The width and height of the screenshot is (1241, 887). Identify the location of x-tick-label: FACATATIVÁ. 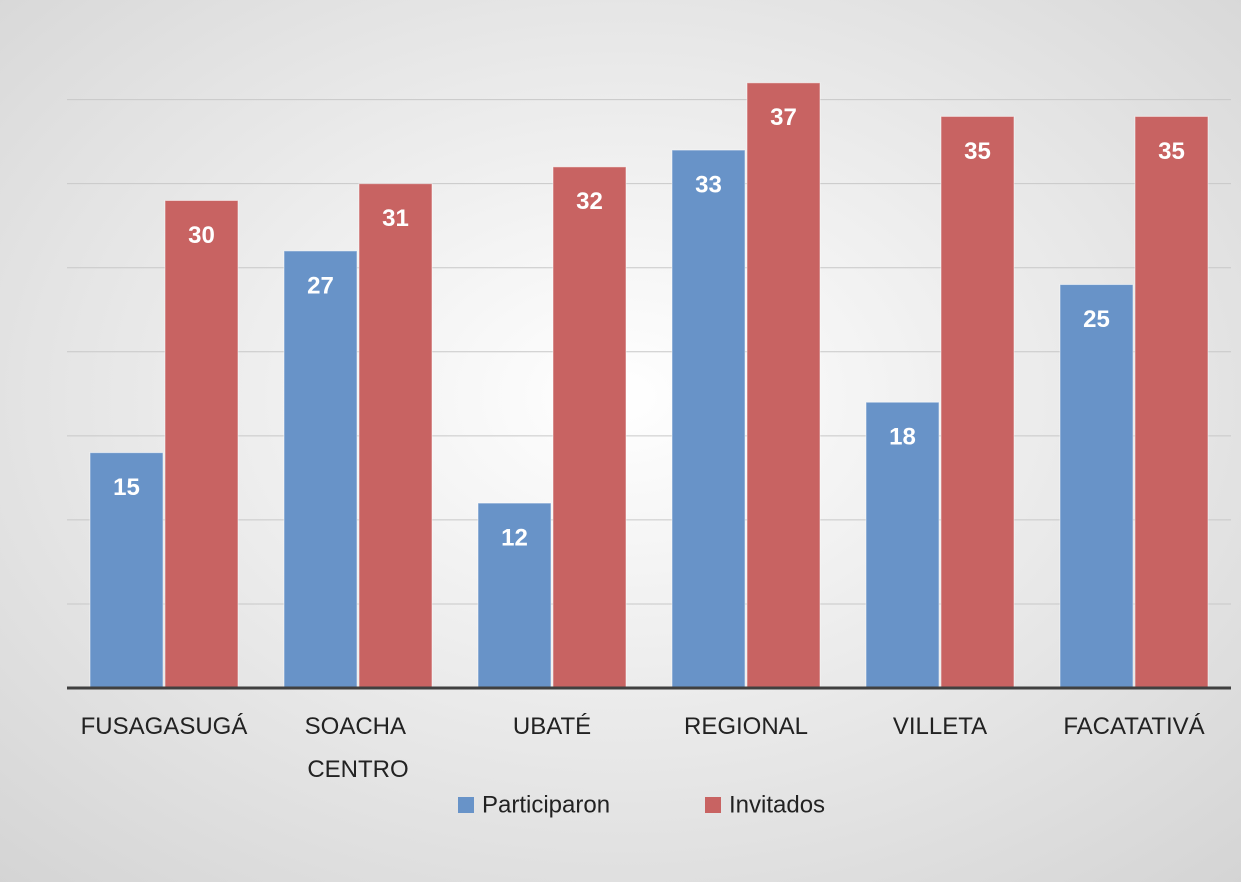
(1133, 726).